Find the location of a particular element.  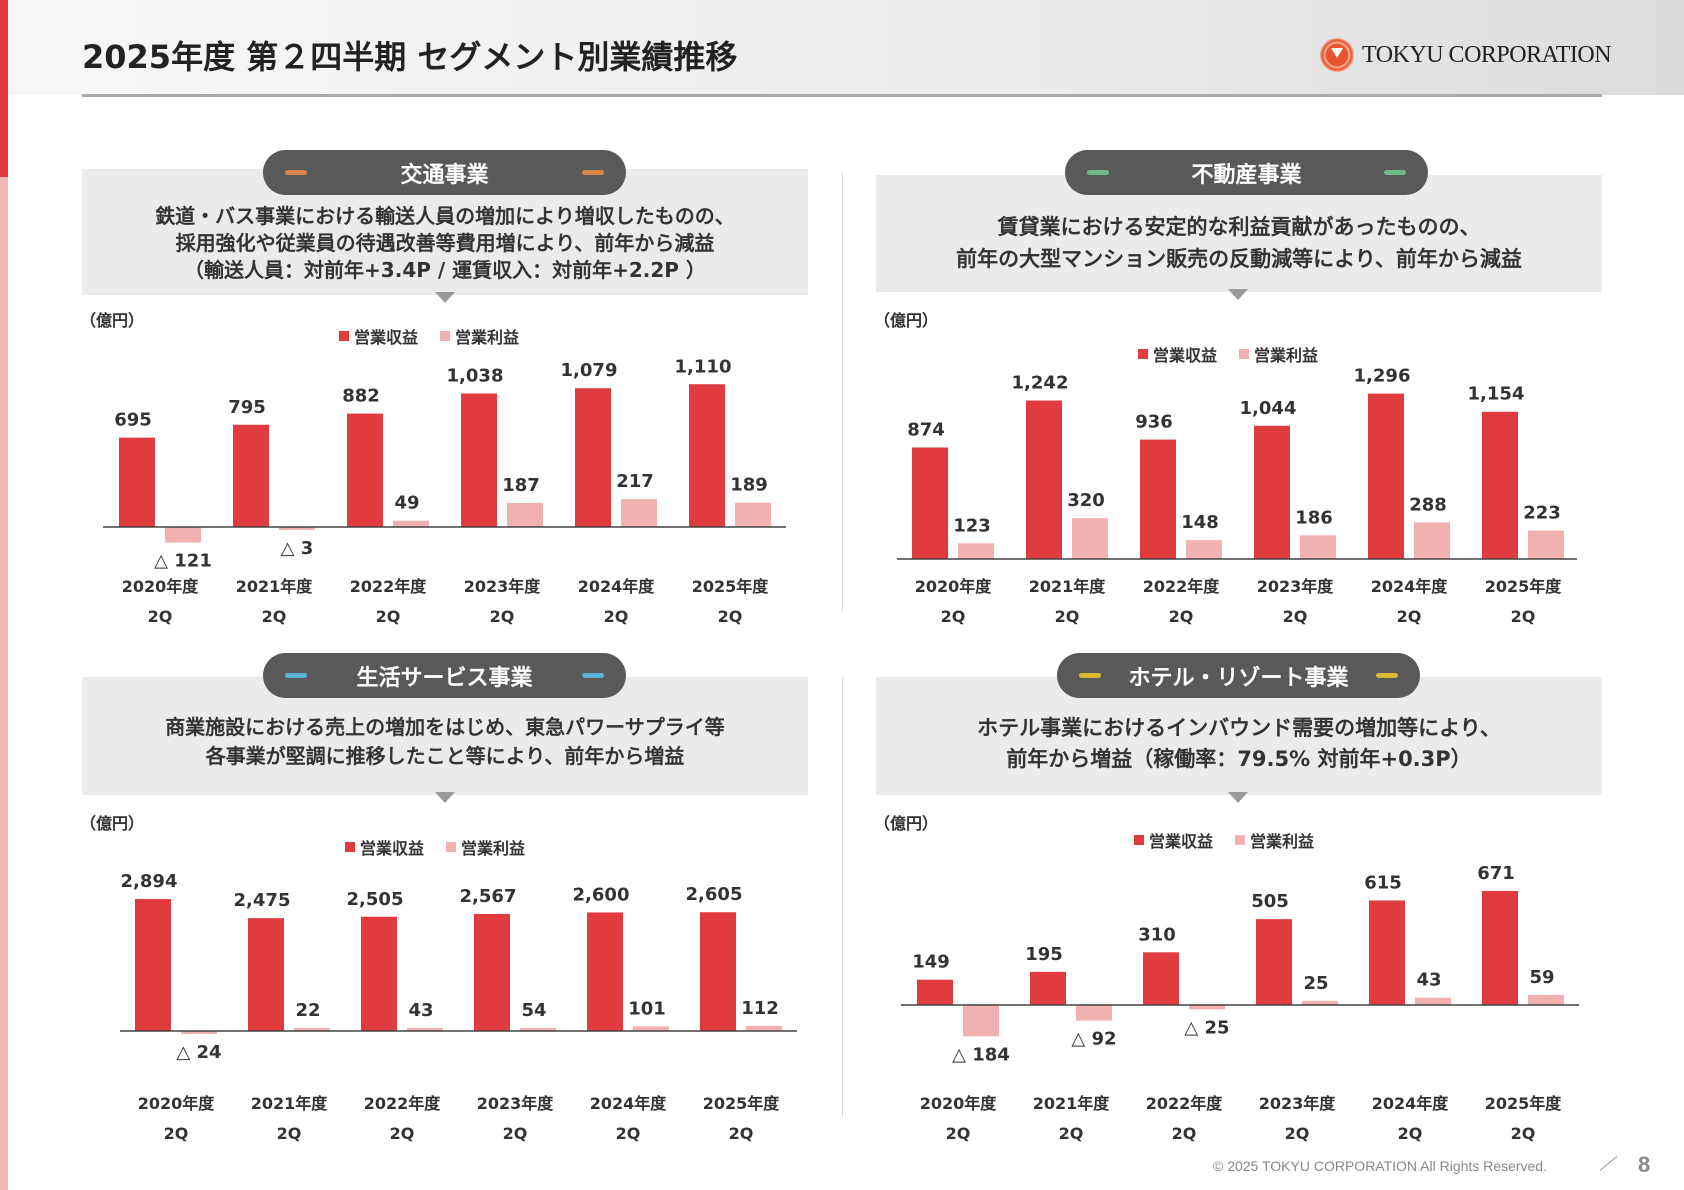

data-label-revenue: 795 is located at coordinates (247, 407).